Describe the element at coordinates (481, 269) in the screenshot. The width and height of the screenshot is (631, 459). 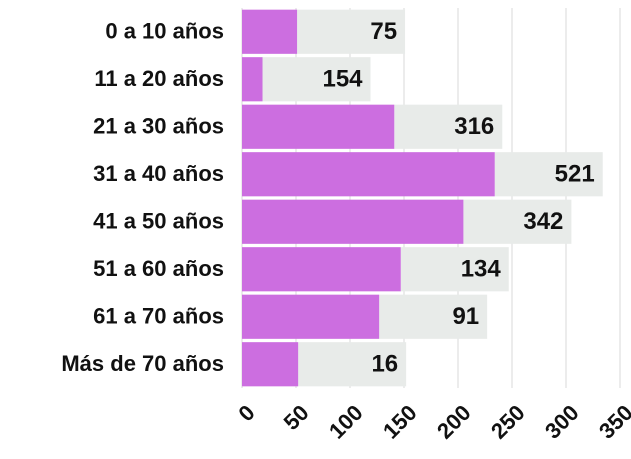
I see `bar-label: 134` at that location.